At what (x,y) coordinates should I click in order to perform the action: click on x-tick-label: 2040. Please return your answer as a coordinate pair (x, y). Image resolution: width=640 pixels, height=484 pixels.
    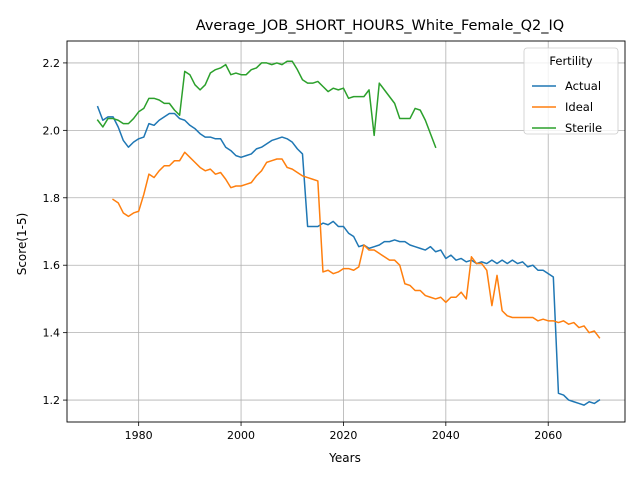
    Looking at the image, I should click on (446, 435).